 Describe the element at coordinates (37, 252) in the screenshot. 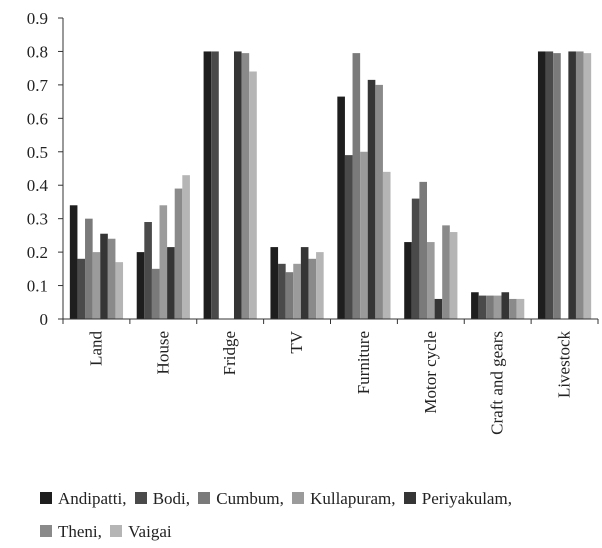

I see `y-tick-label: 0.2` at that location.